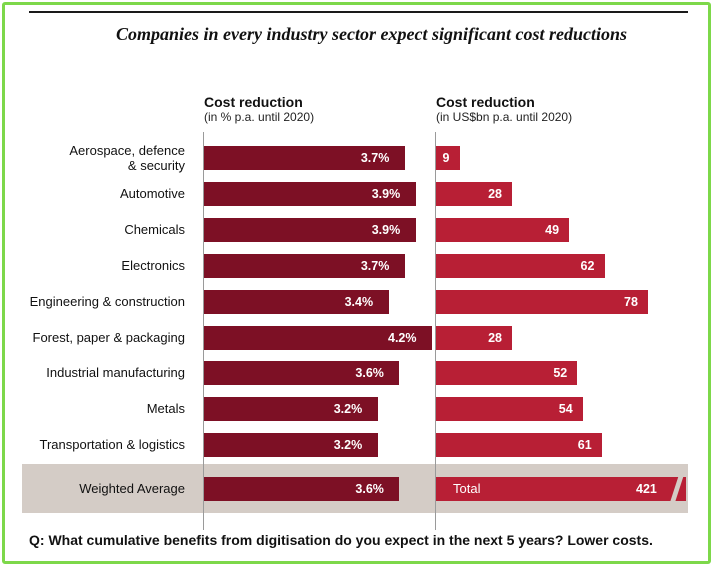 This screenshot has height=566, width=713. Describe the element at coordinates (584, 445) in the screenshot. I see `usd-label: 61` at that location.